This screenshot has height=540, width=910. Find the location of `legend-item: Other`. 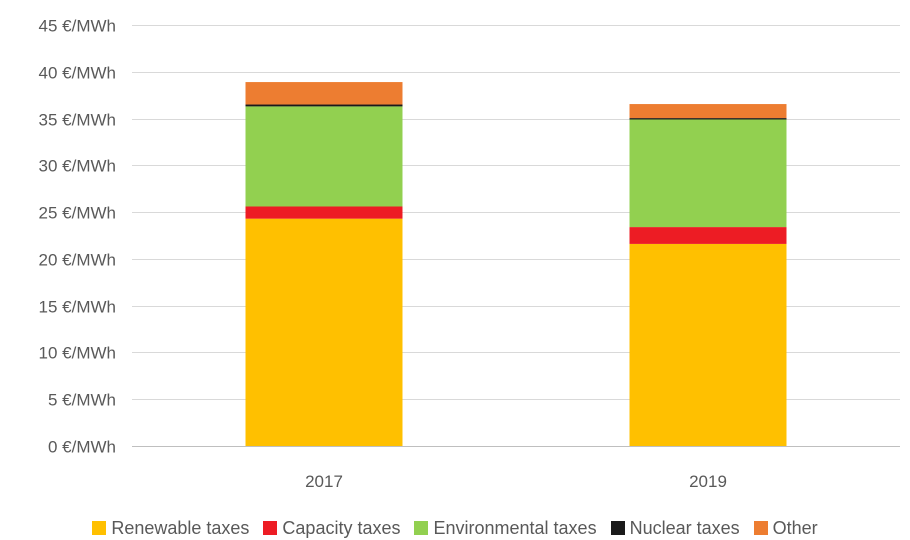

legend-item: Other is located at coordinates (785, 528).